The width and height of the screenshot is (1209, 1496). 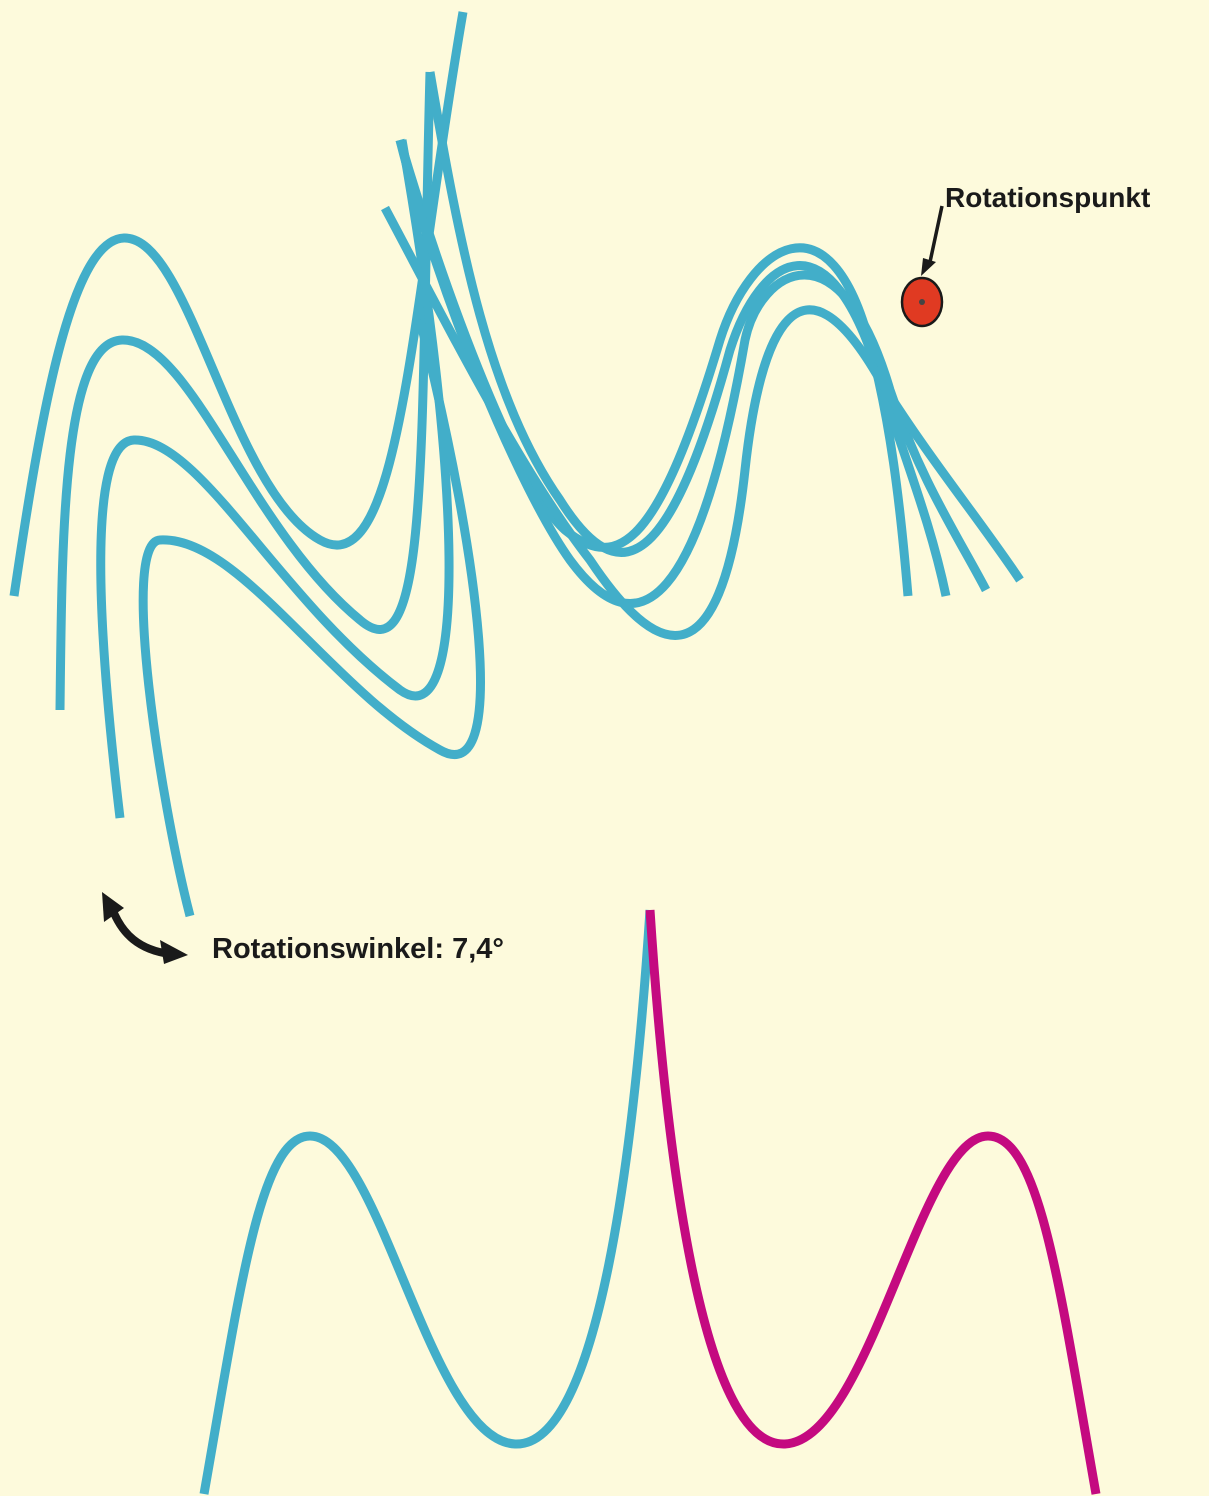 I want to click on rotation-angle-arrow-icon, so click(x=145, y=928).